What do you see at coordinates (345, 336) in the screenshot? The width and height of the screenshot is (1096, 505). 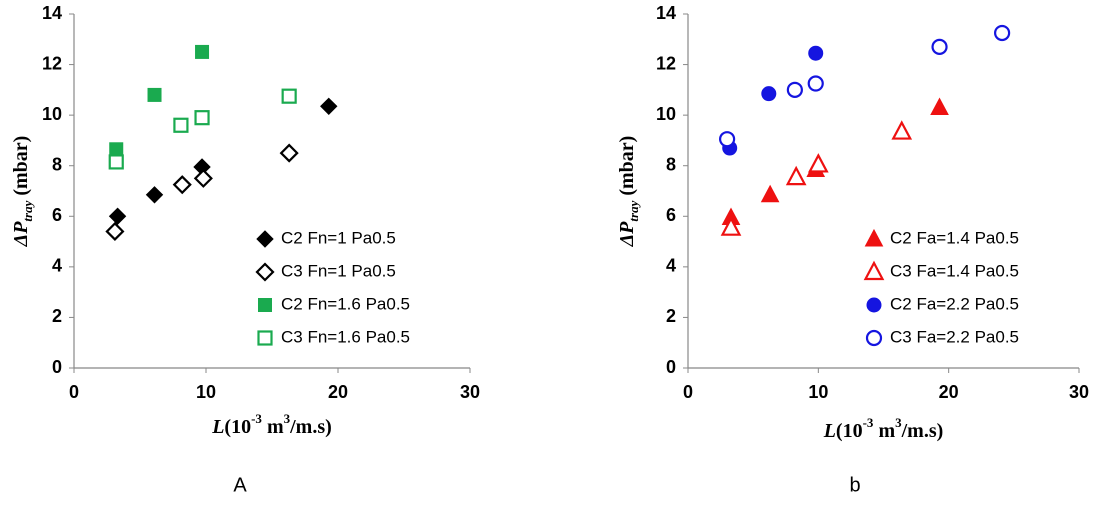 I see `legend-label: C3 Fn=1.6 Pa0.5` at bounding box center [345, 336].